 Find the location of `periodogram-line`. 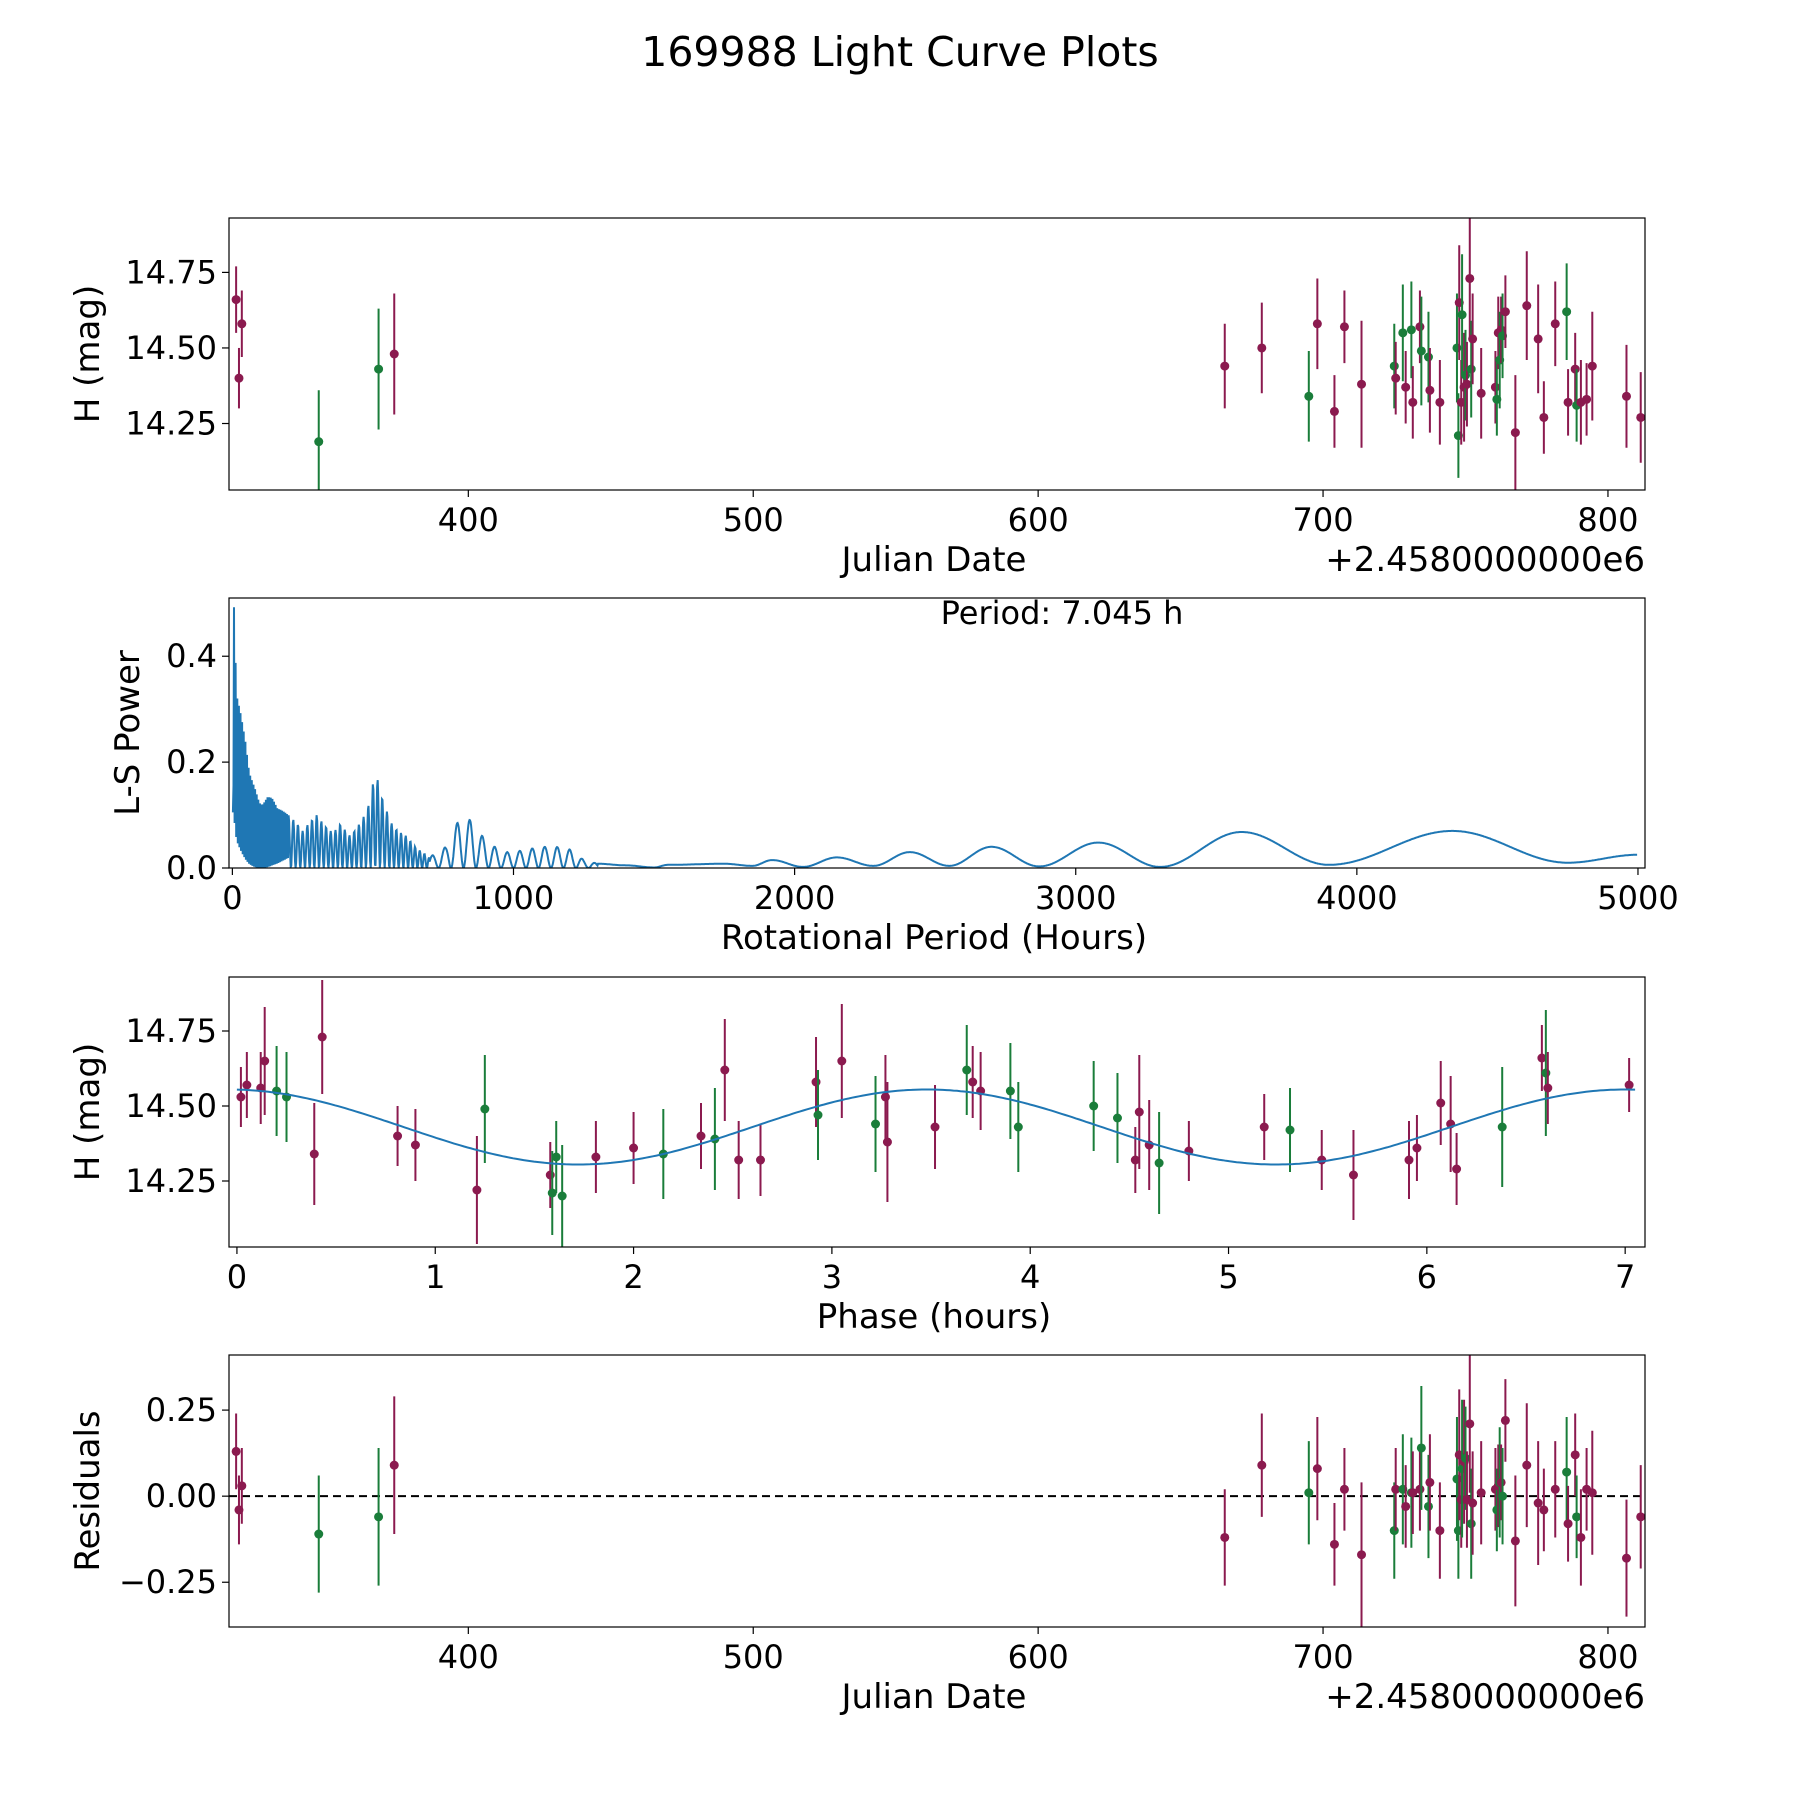

periodogram-line is located at coordinates (934, 737).